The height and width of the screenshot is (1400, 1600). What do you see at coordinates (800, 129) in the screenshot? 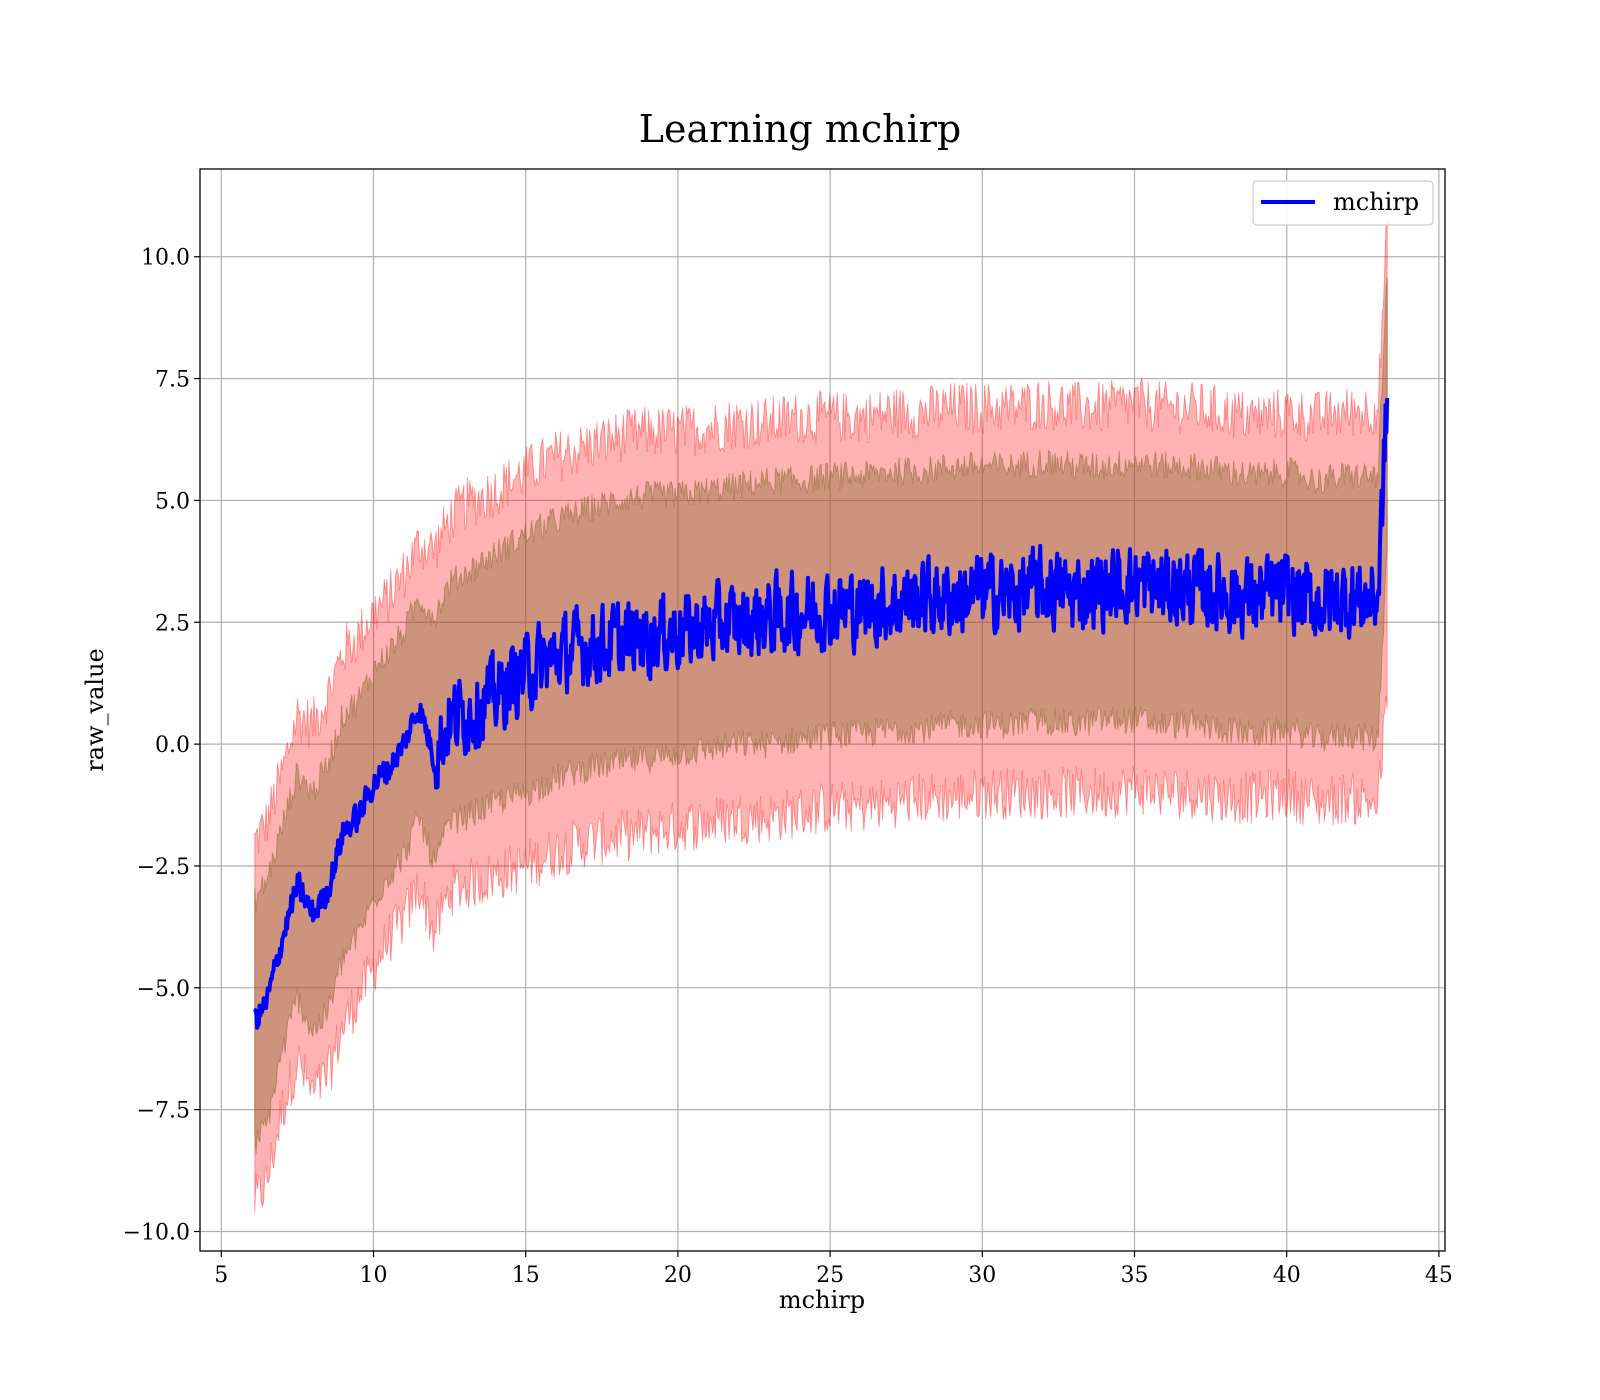
I see `chart-title: Learning mchirp` at bounding box center [800, 129].